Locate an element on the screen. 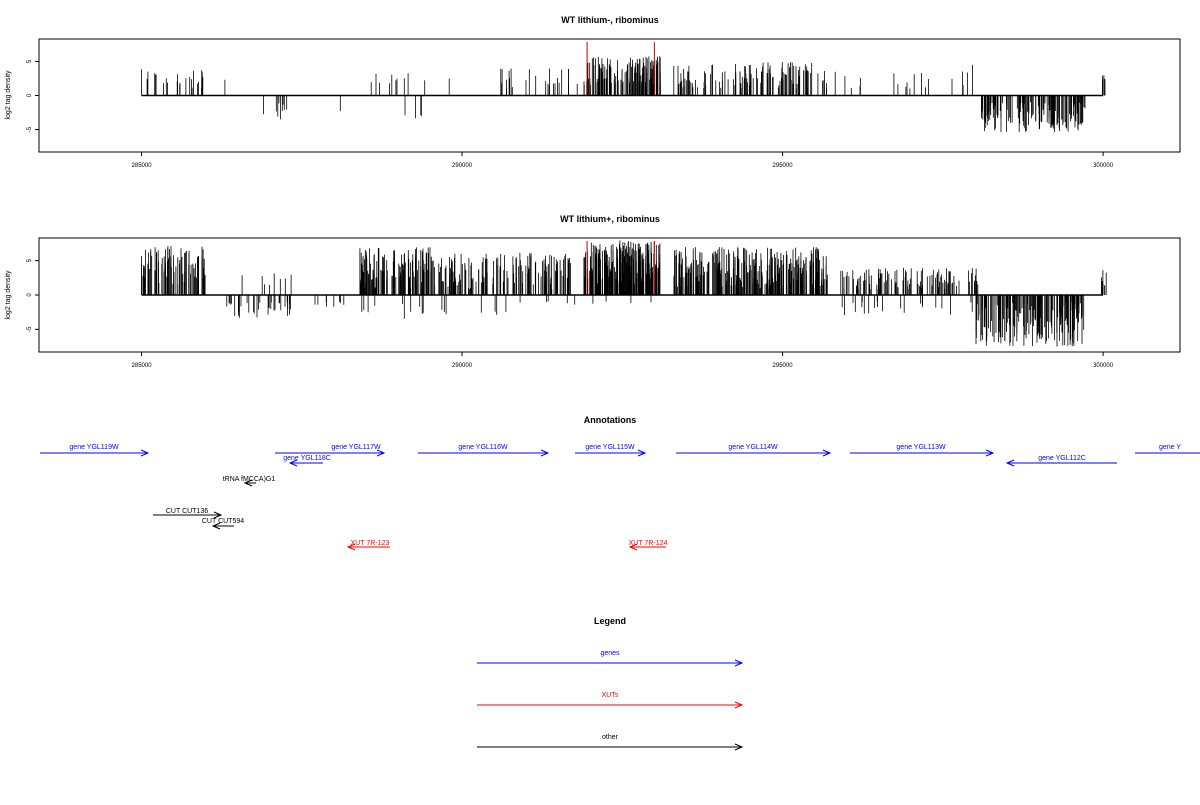 The height and width of the screenshot is (805, 1200). feature-label: XUT 7R-124 is located at coordinates (648, 543).